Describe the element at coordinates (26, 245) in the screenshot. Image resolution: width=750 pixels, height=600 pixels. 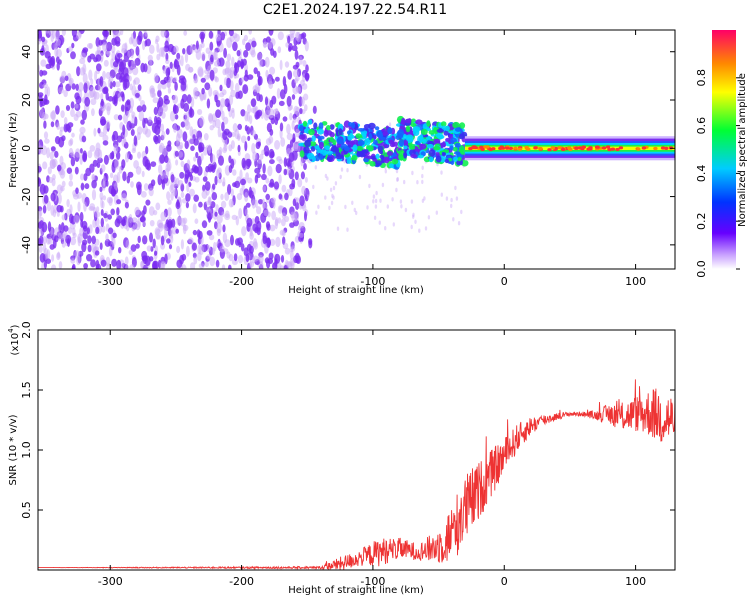
I see `y-tick-label: -40` at that location.